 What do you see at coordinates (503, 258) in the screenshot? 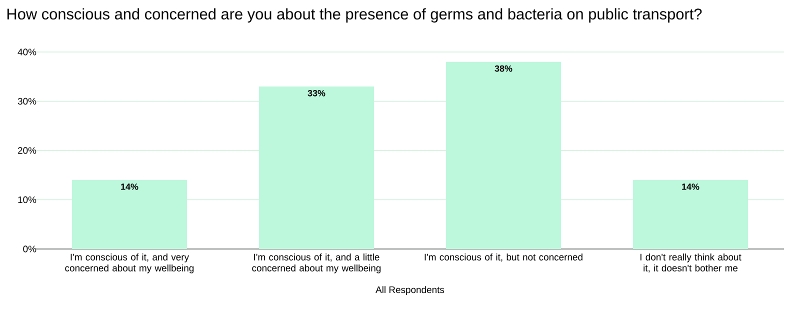
I see `x-tick-label: I'm conscious of it, but not concerned` at bounding box center [503, 258].